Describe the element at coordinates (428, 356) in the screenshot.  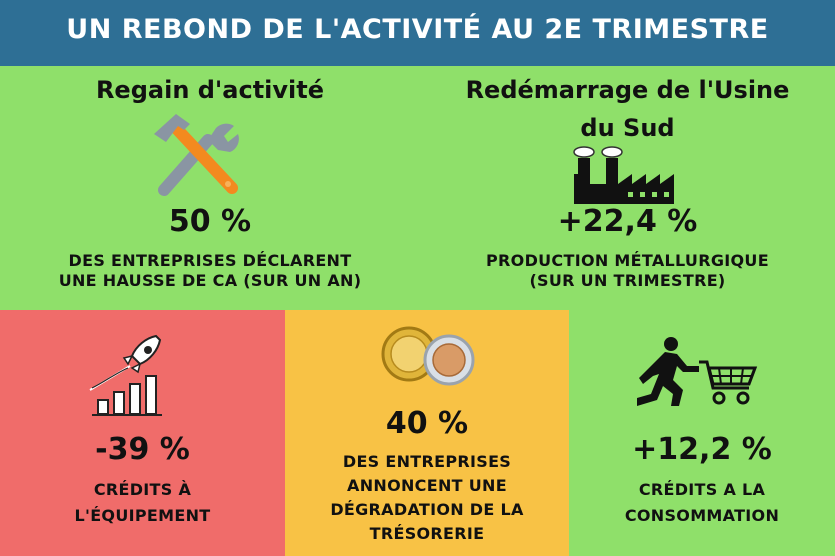
I see `coins-icon` at that location.